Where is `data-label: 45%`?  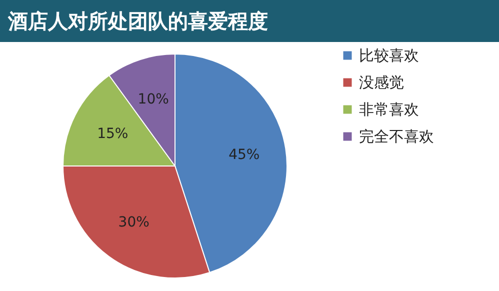
data-label: 45% is located at coordinates (244, 155).